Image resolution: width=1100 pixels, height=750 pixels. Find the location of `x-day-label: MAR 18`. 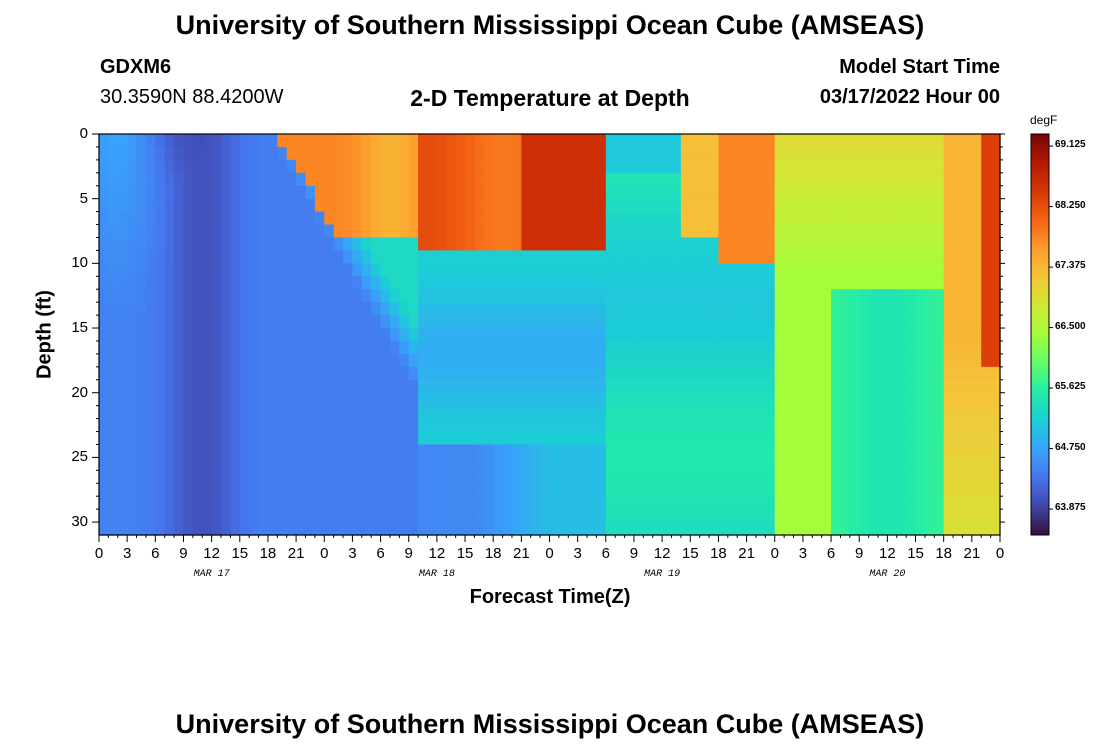

x-day-label: MAR 18 is located at coordinates (436, 574).